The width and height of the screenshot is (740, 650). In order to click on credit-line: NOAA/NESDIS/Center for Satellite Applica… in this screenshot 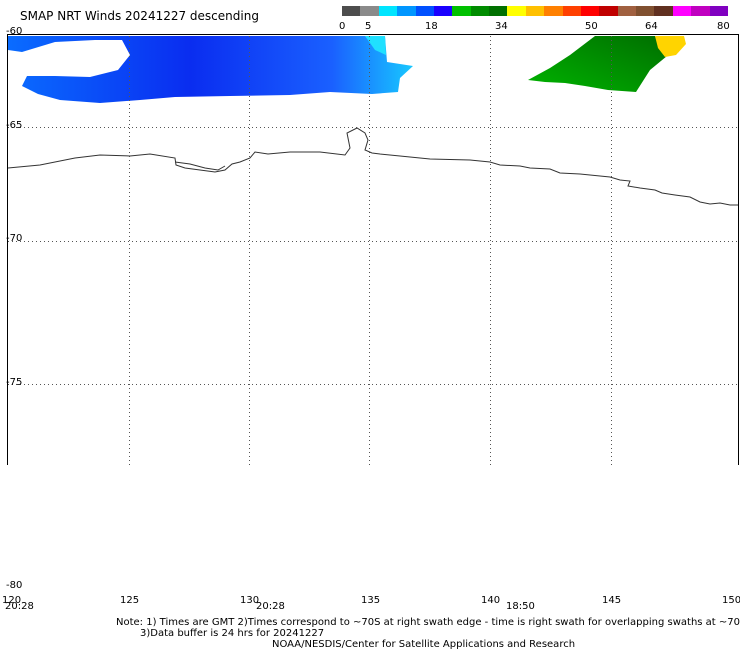, I will do `click(424, 644)`.